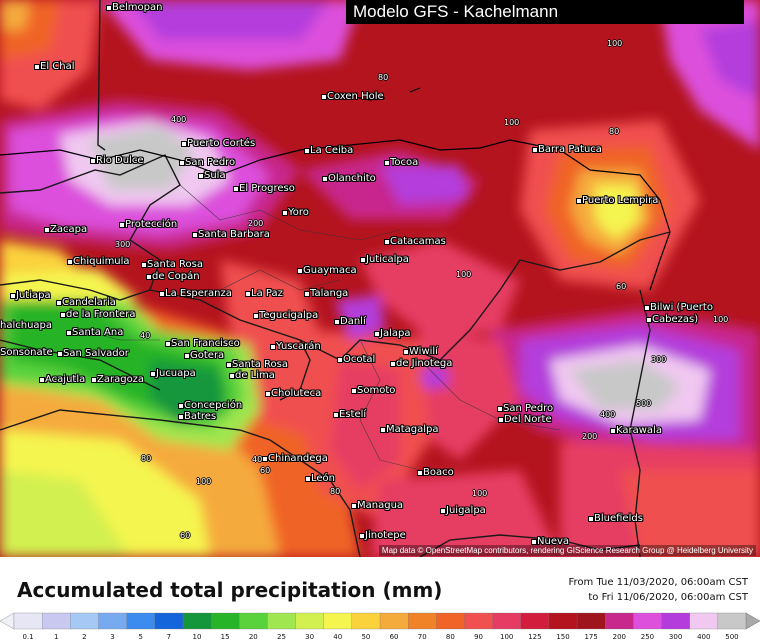 The image size is (760, 643). What do you see at coordinates (98, 332) in the screenshot?
I see `city-label: Santa Ana` at bounding box center [98, 332].